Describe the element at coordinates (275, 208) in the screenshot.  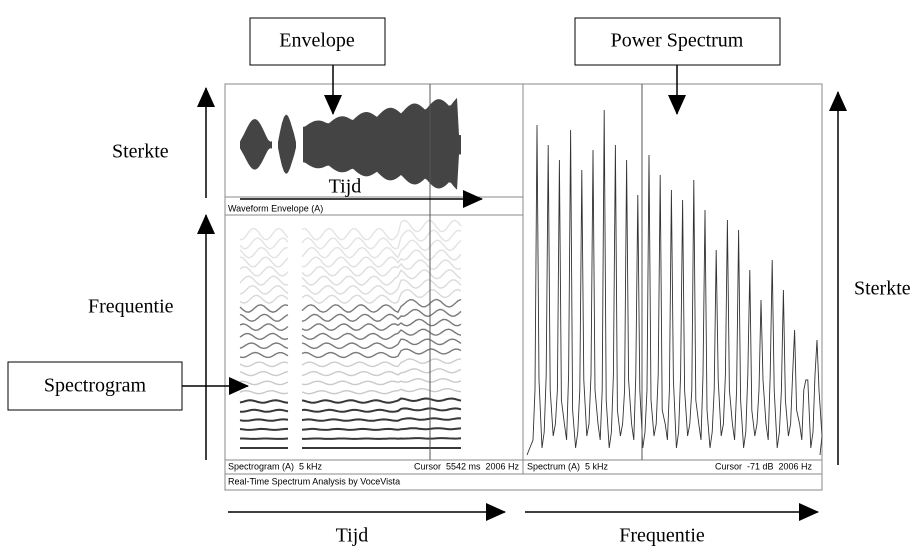
I see `panel-title: Waveform Envelope (A)` at that location.